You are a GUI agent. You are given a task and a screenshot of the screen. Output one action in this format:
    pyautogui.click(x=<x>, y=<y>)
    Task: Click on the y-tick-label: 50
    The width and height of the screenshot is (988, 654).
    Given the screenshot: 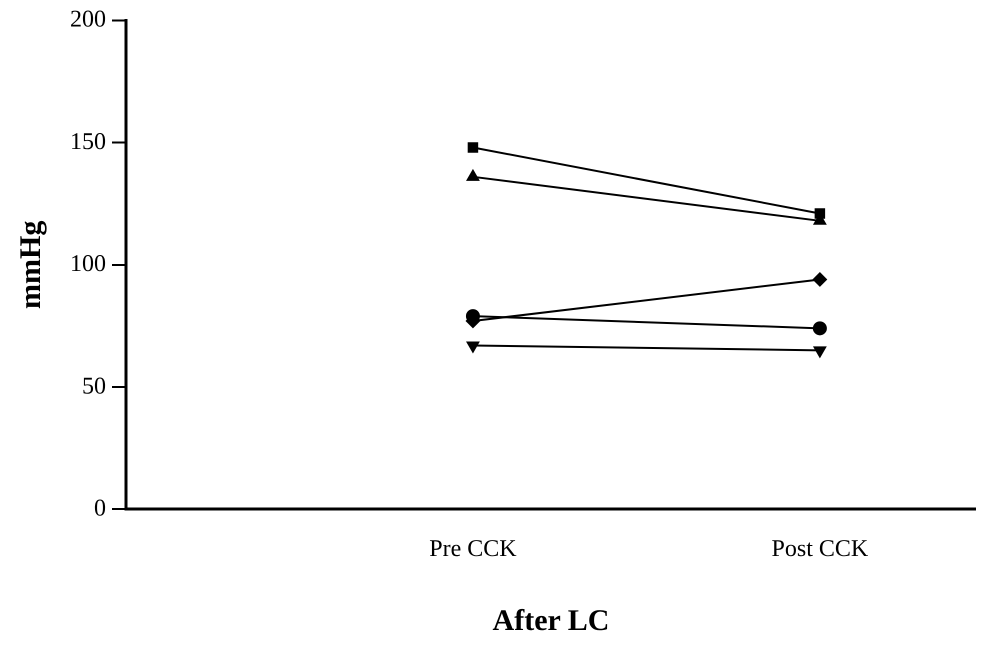 What is the action you would take?
    pyautogui.click(x=94, y=386)
    